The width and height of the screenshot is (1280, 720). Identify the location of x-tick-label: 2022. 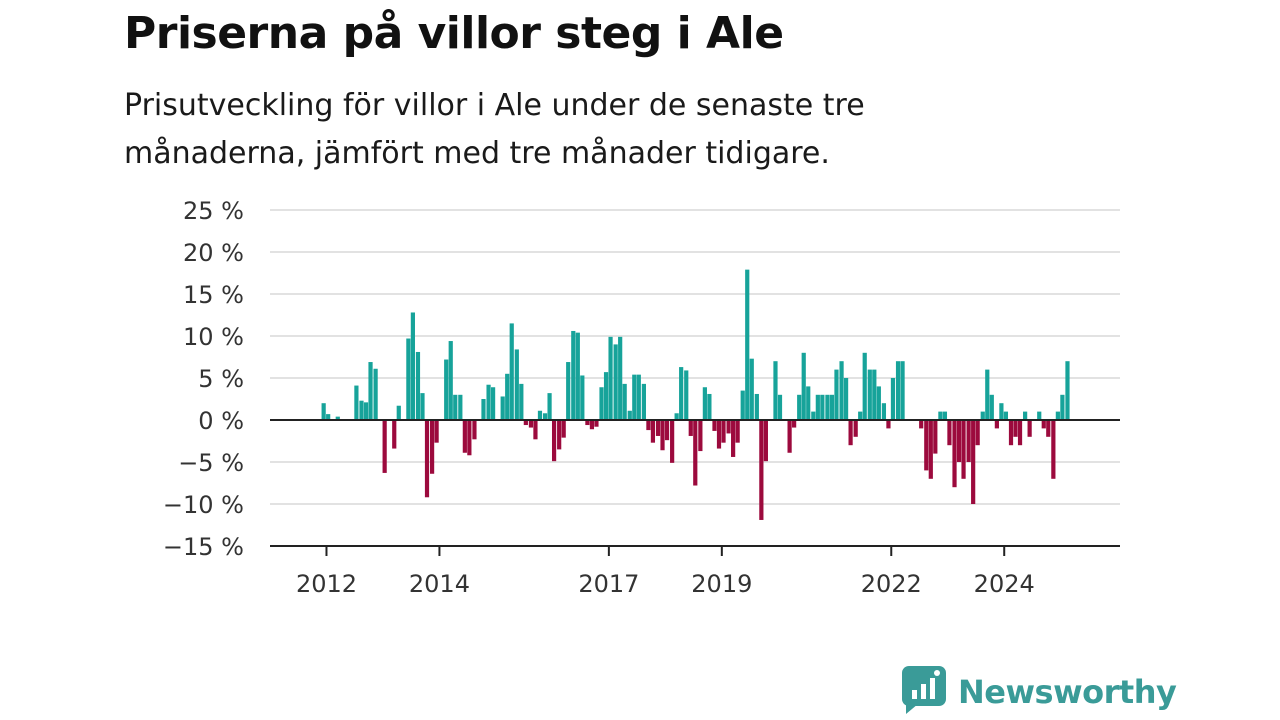
(891, 584).